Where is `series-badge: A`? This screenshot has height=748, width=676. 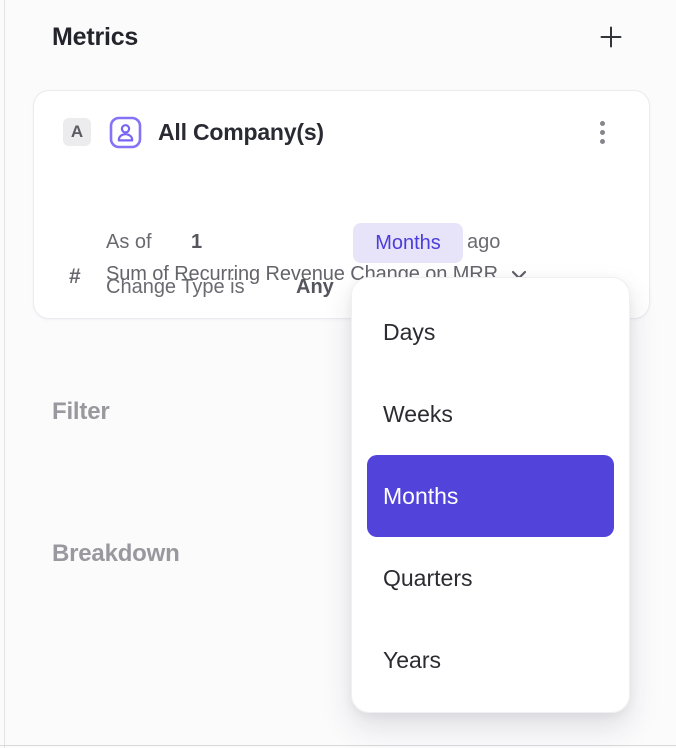
series-badge: A is located at coordinates (77, 132).